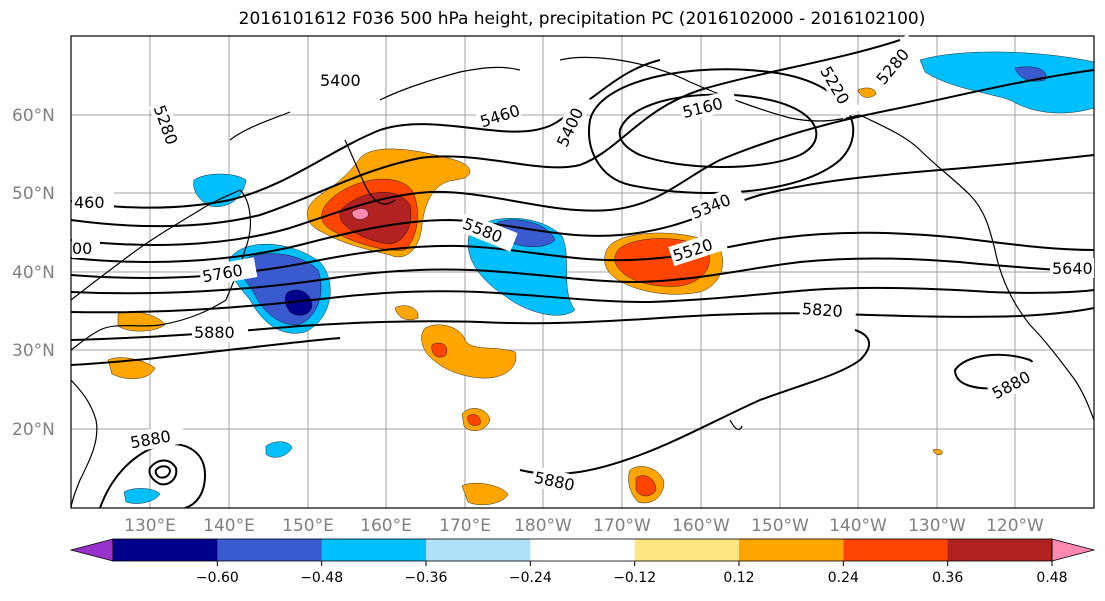 This screenshot has height=601, width=1105. Describe the element at coordinates (426, 578) in the screenshot. I see `colorbar-label: −0.36` at that location.